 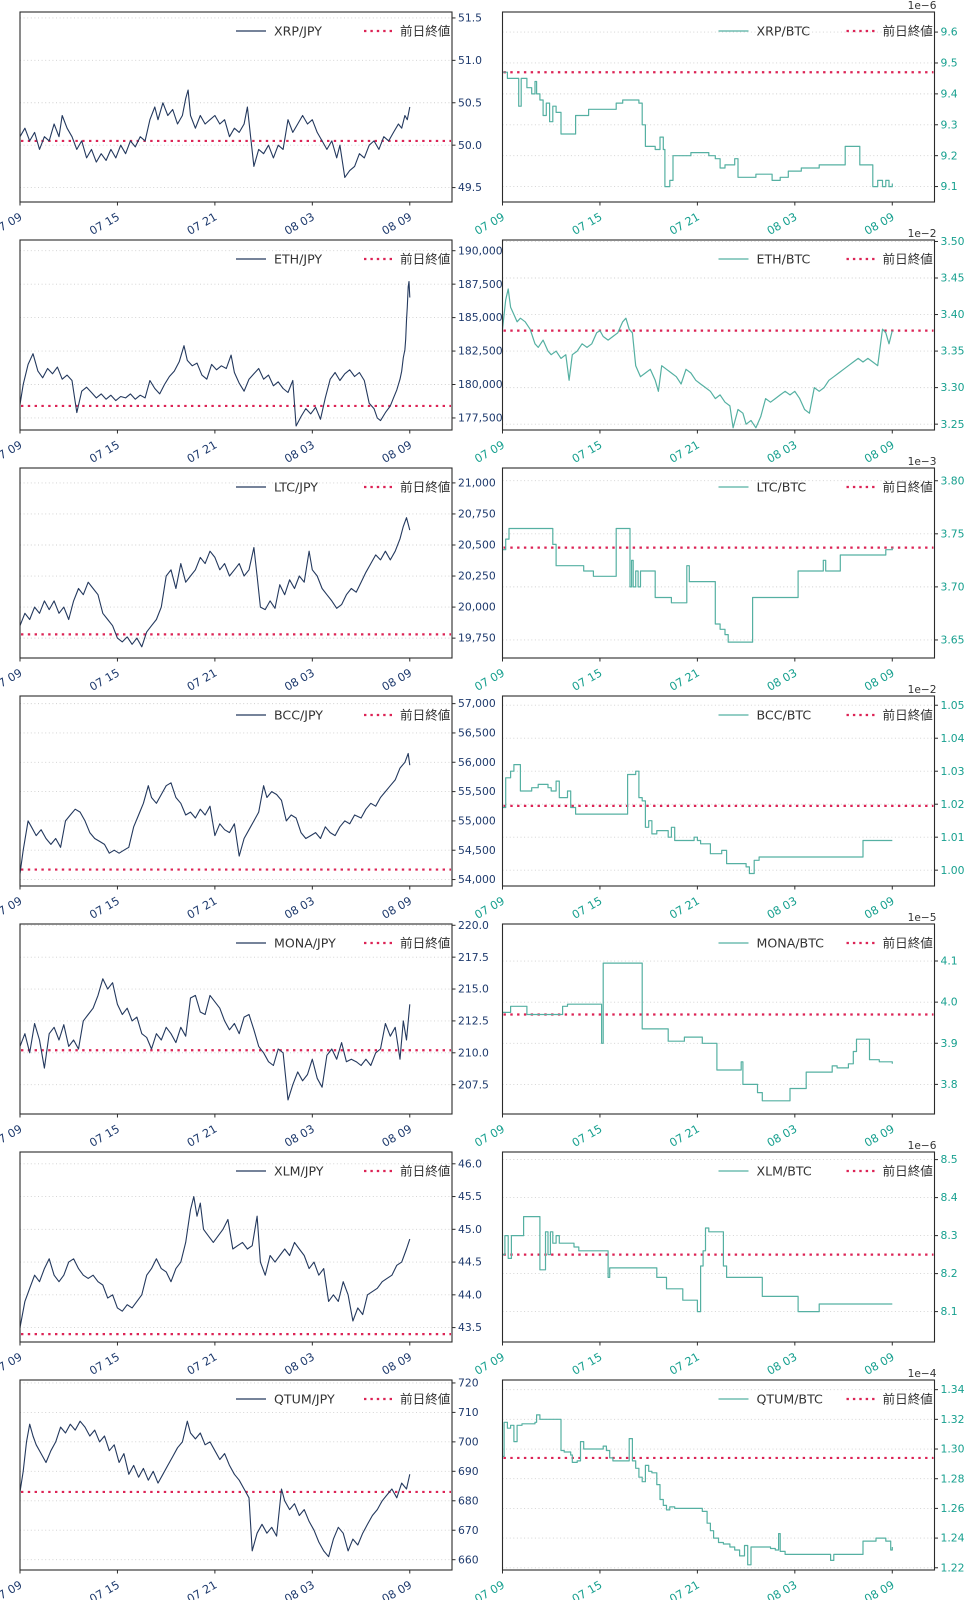 I want to click on y-tick-label: 20,500, so click(x=477, y=545).